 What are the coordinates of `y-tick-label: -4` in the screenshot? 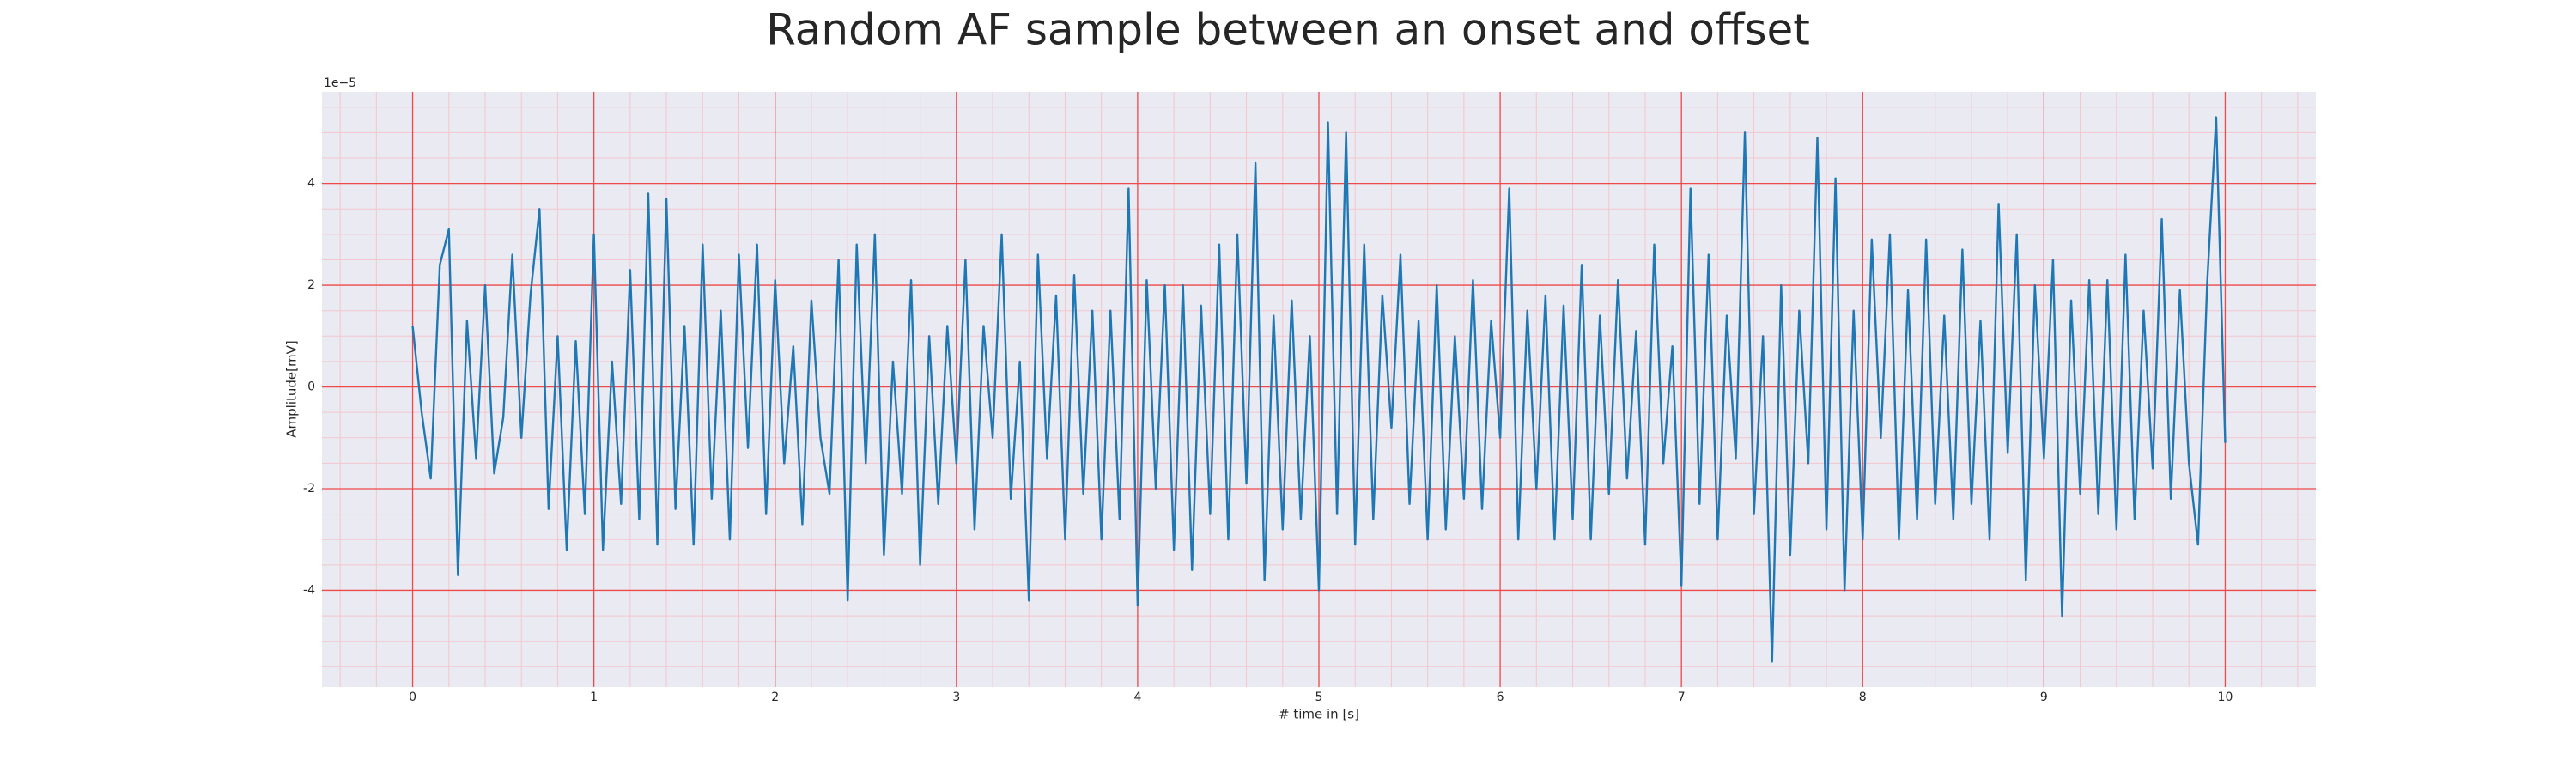 It's located at (309, 590).